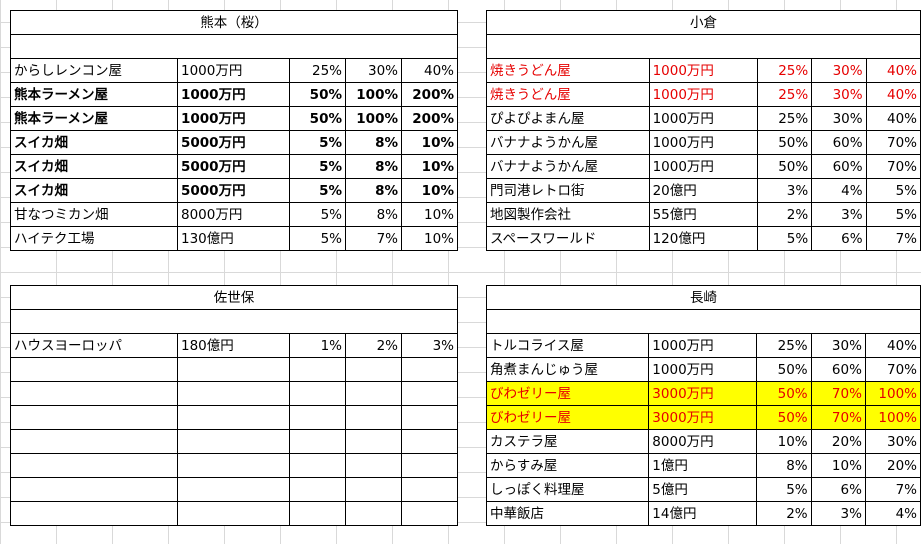  Describe the element at coordinates (703, 513) in the screenshot. I see `property-price-cell: 14億円` at that location.